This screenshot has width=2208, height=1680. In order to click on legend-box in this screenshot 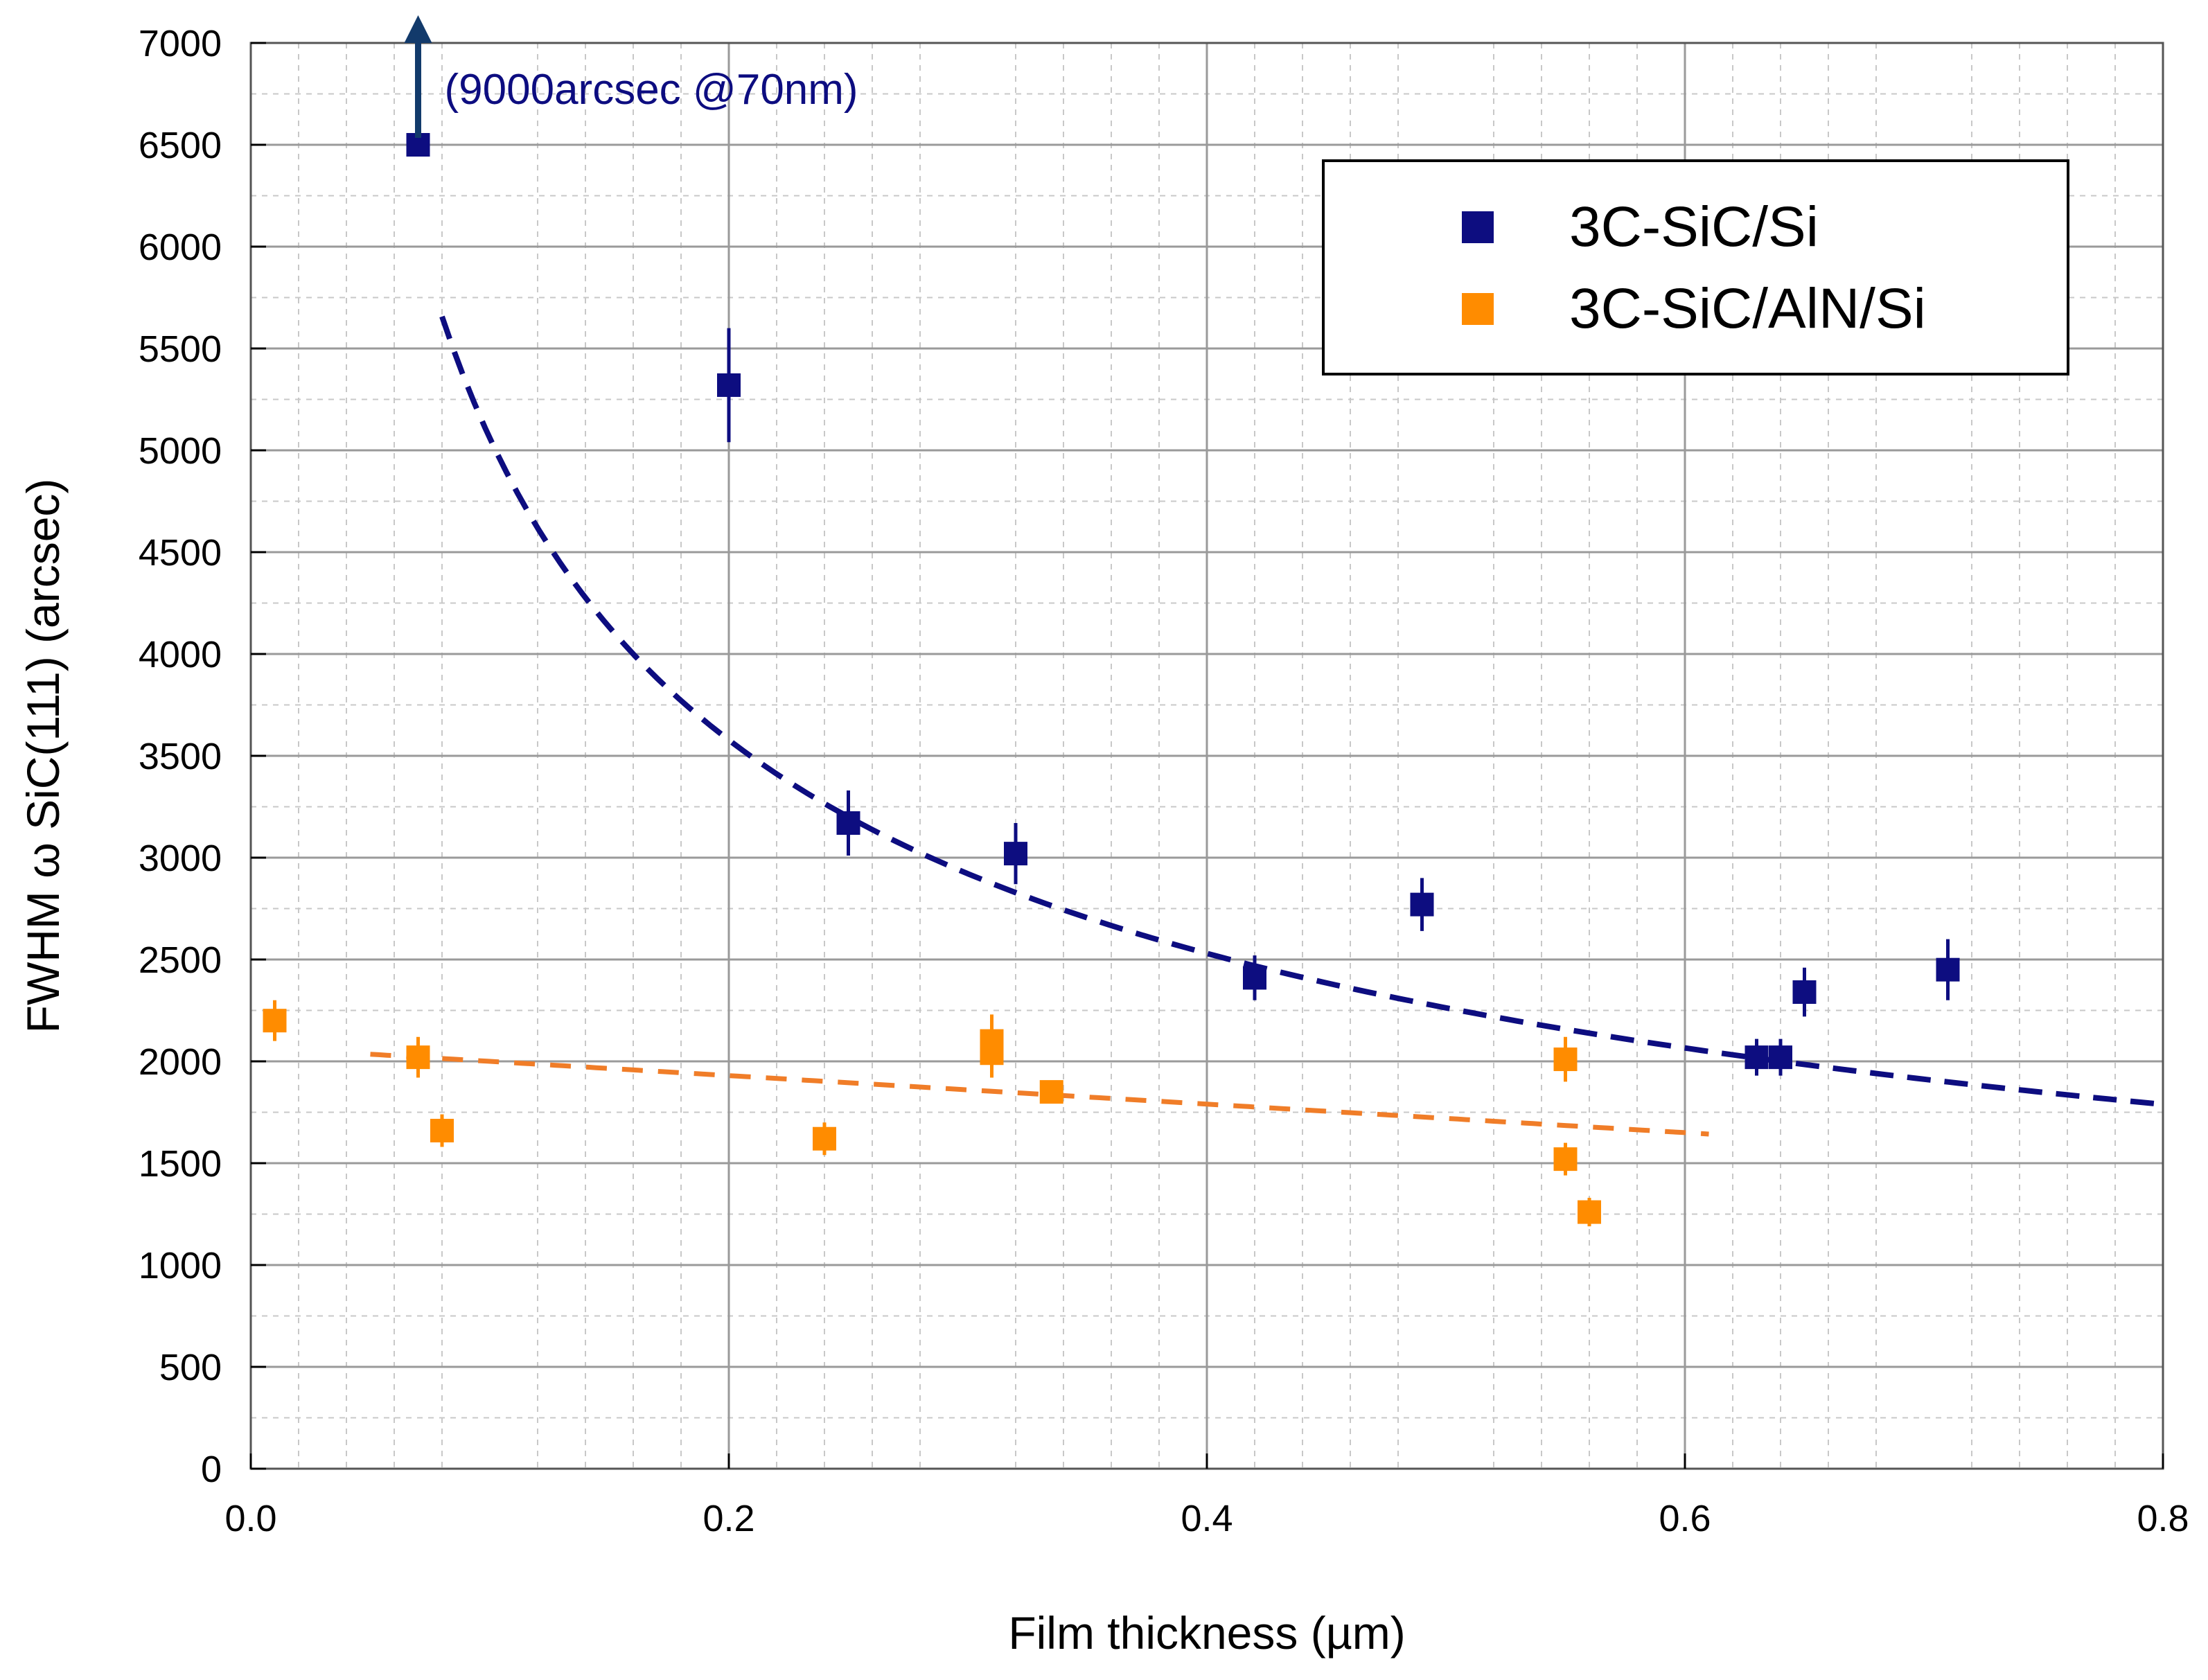, I will do `click(1696, 267)`.